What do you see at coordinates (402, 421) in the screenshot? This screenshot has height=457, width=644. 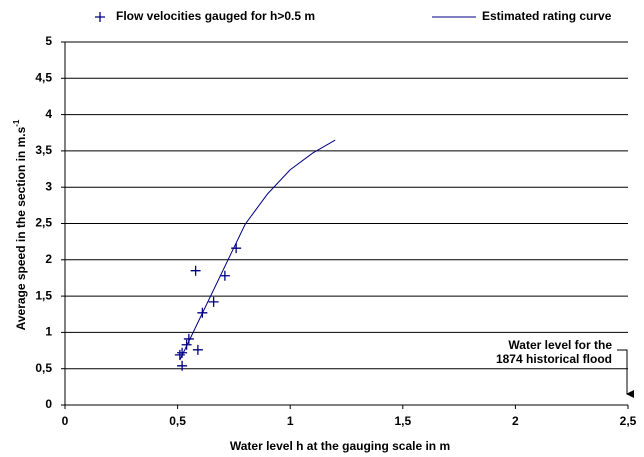 I see `x-tick-label: 1,5` at bounding box center [402, 421].